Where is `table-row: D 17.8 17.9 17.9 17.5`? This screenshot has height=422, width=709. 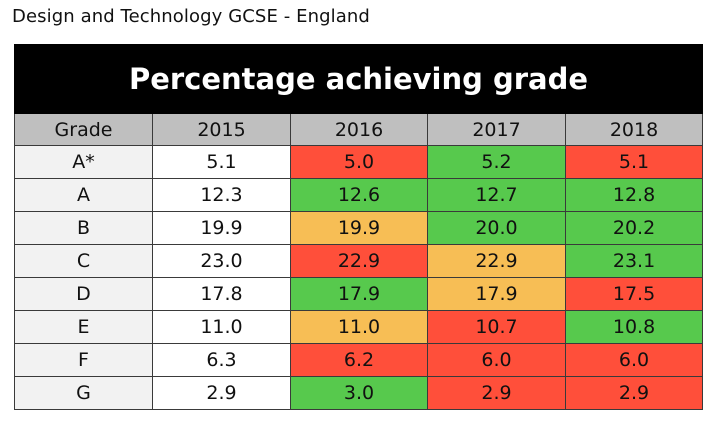
table-row: D 17.8 17.9 17.9 17.5 is located at coordinates (359, 294).